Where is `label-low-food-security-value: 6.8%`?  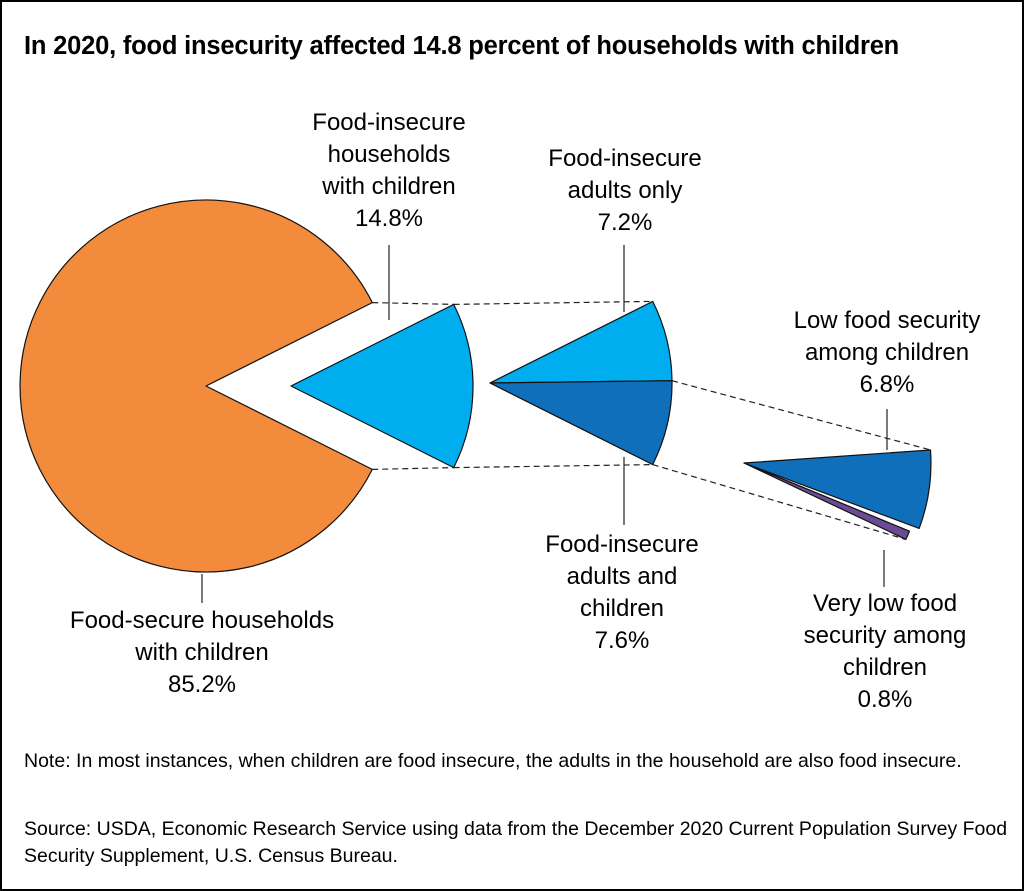 label-low-food-security-value: 6.8% is located at coordinates (887, 384).